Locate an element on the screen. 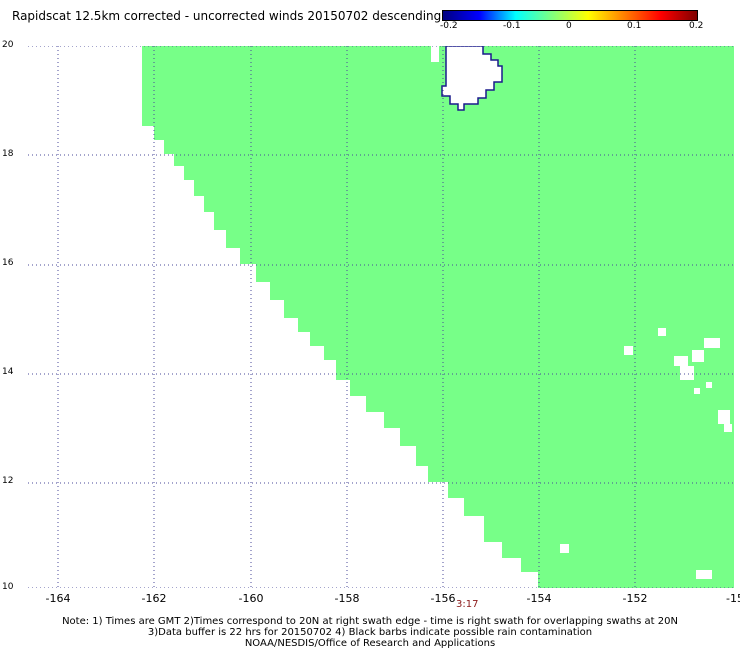 The width and height of the screenshot is (740, 650). longitude-label: -164 is located at coordinates (58, 598).